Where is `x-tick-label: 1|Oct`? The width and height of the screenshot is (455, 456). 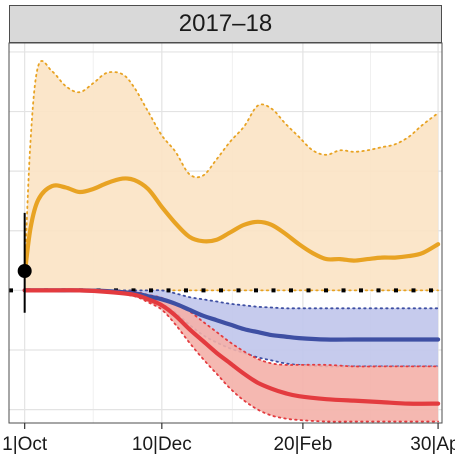 x-tick-label: 1|Oct is located at coordinates (25, 444).